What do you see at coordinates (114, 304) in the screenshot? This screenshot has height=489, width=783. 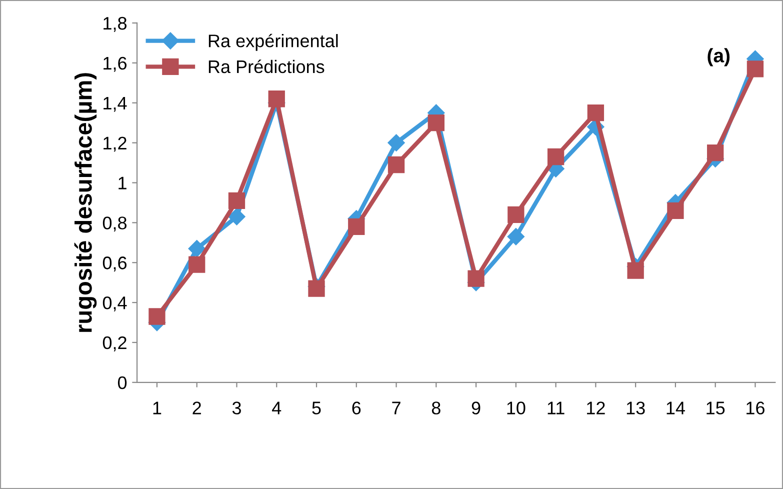 I see `y-tick-label: 0,4` at bounding box center [114, 304].